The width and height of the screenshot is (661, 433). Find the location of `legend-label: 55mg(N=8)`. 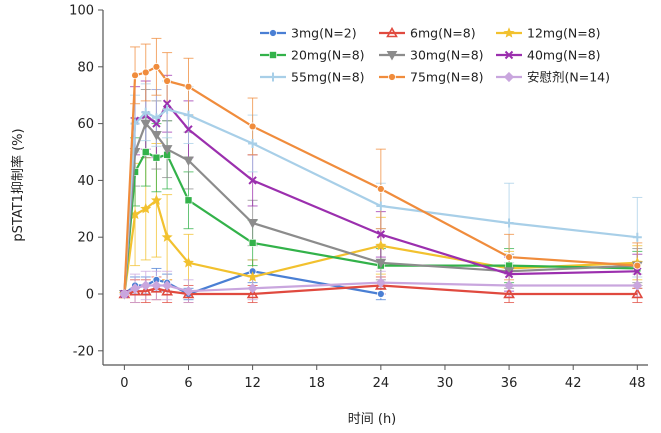

legend-label: 55mg(N=8) is located at coordinates (328, 77).